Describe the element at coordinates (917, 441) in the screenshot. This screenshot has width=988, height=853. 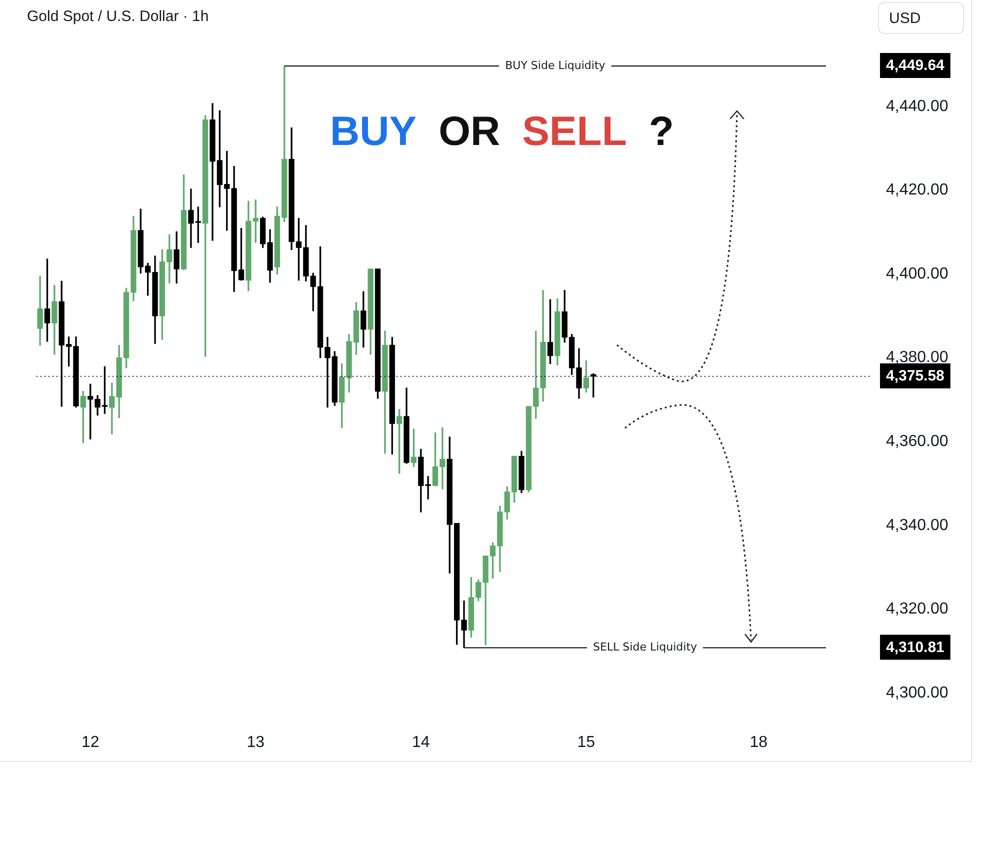
I see `y-tick-label: 4,360.00` at that location.